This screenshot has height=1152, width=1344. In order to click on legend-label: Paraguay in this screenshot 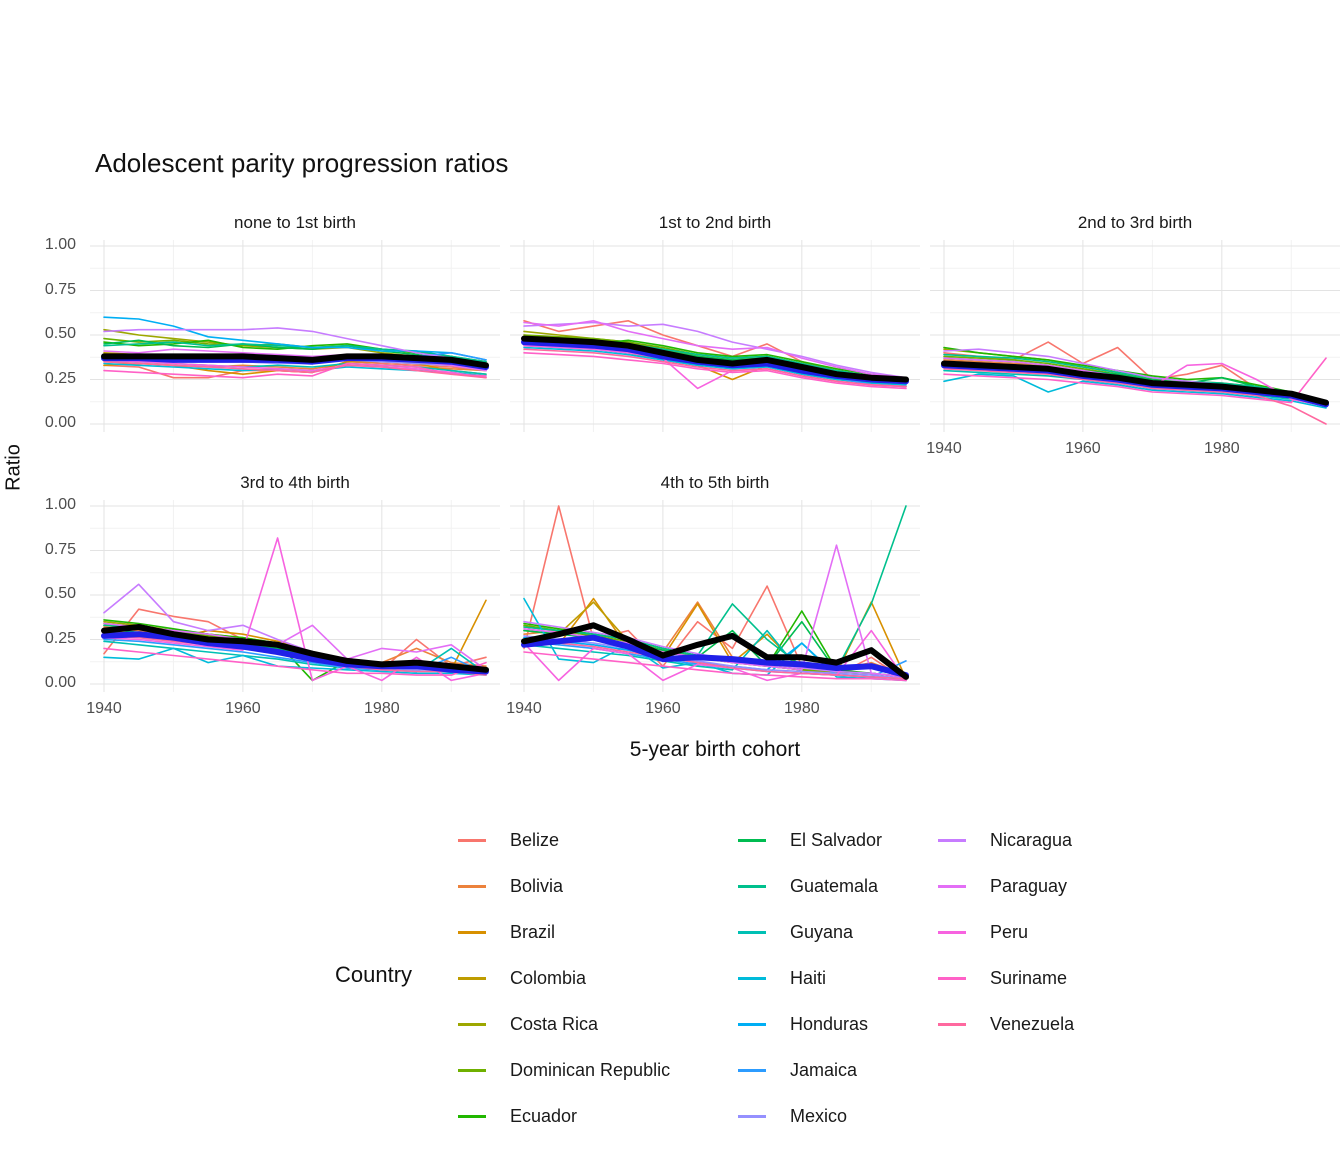, I will do `click(1029, 885)`.